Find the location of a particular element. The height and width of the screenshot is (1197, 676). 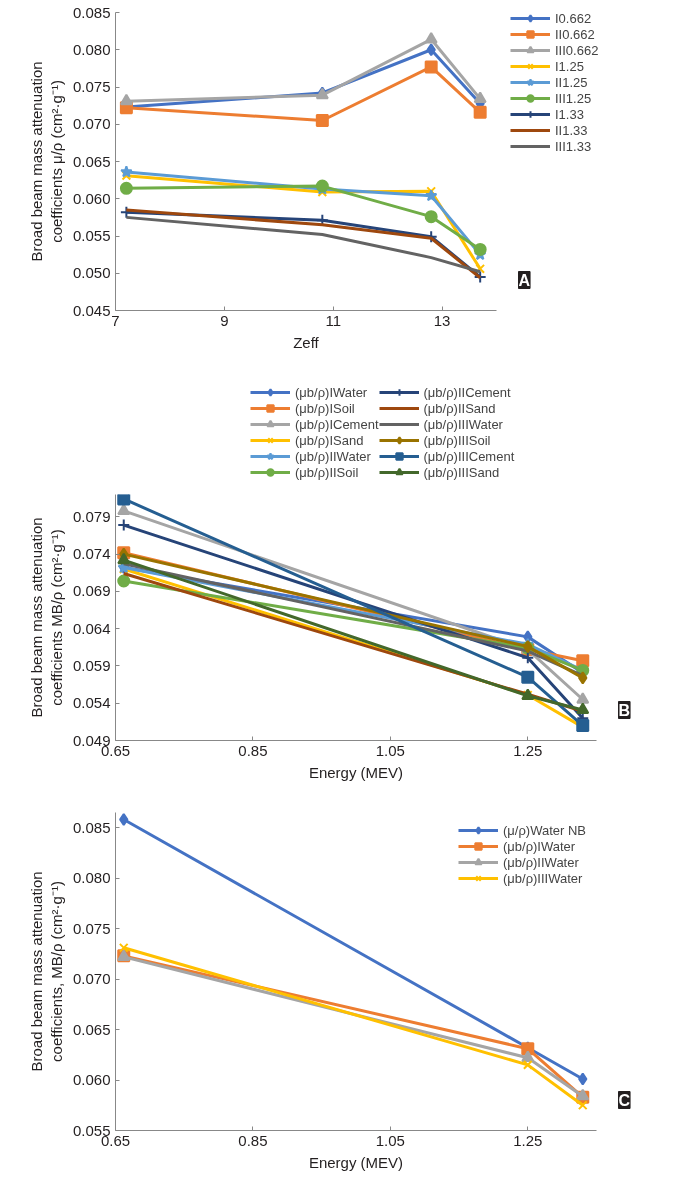

legend-label: (μb/ρ)IISand is located at coordinates (459, 408).